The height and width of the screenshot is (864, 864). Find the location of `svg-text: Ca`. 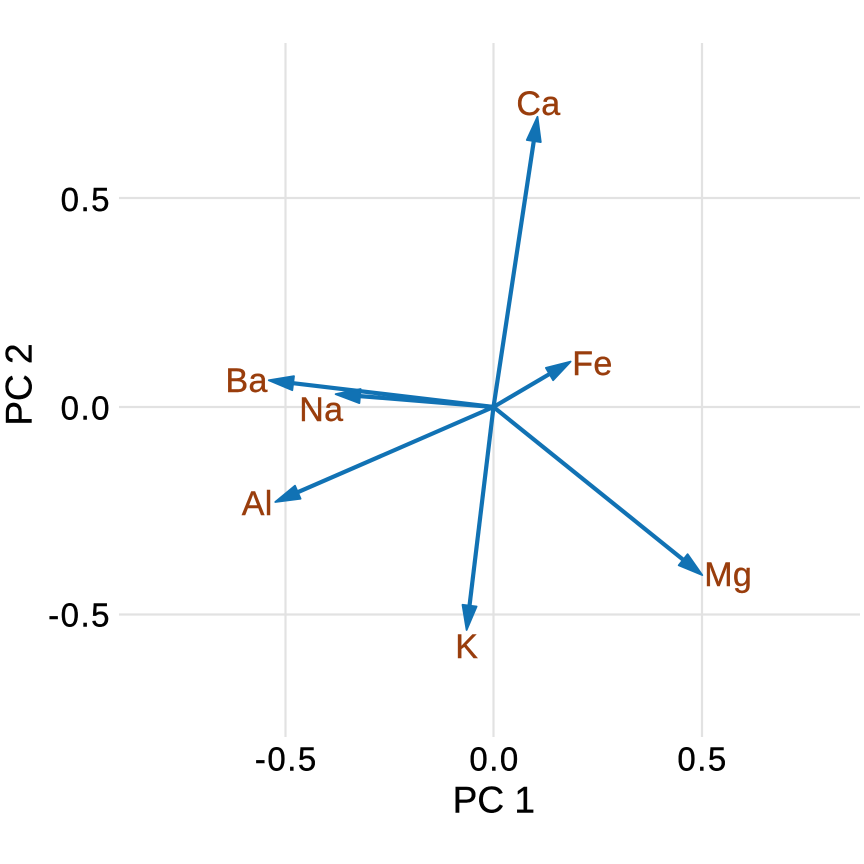

svg-text: Ca is located at coordinates (538, 104).